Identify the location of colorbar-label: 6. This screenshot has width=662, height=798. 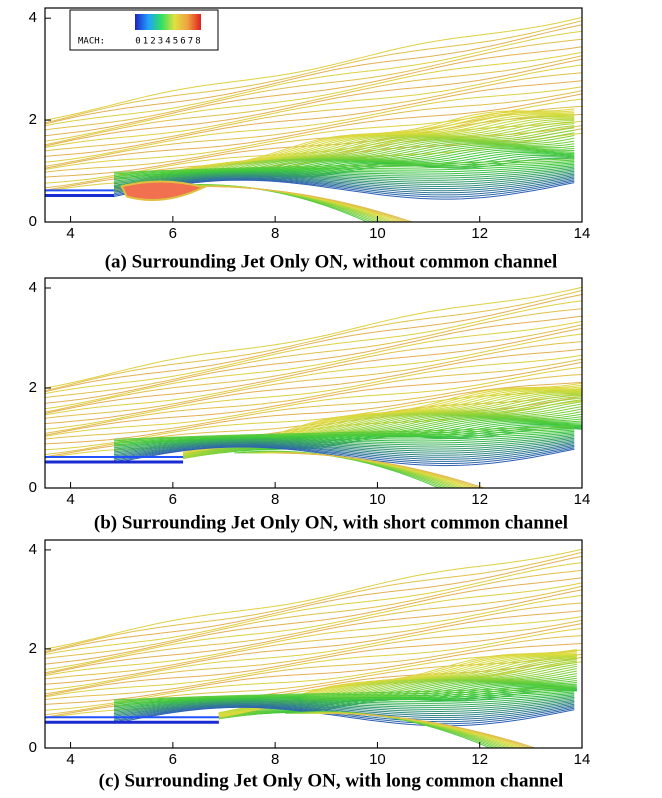
(182, 42).